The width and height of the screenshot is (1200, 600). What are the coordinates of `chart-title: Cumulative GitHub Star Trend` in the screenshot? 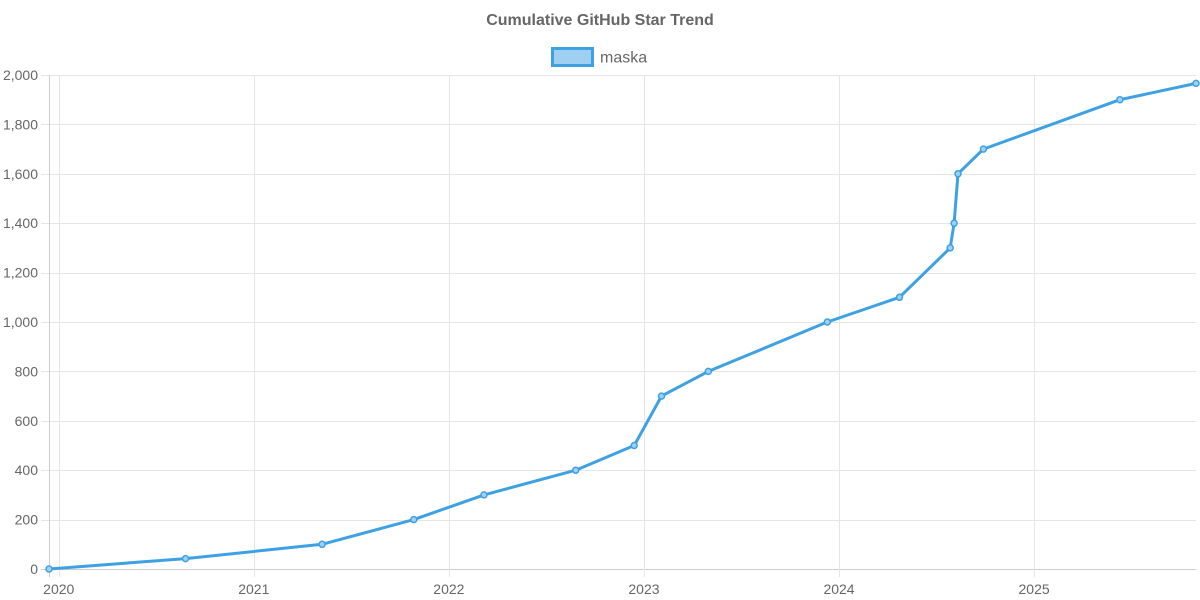 It's located at (600, 20).